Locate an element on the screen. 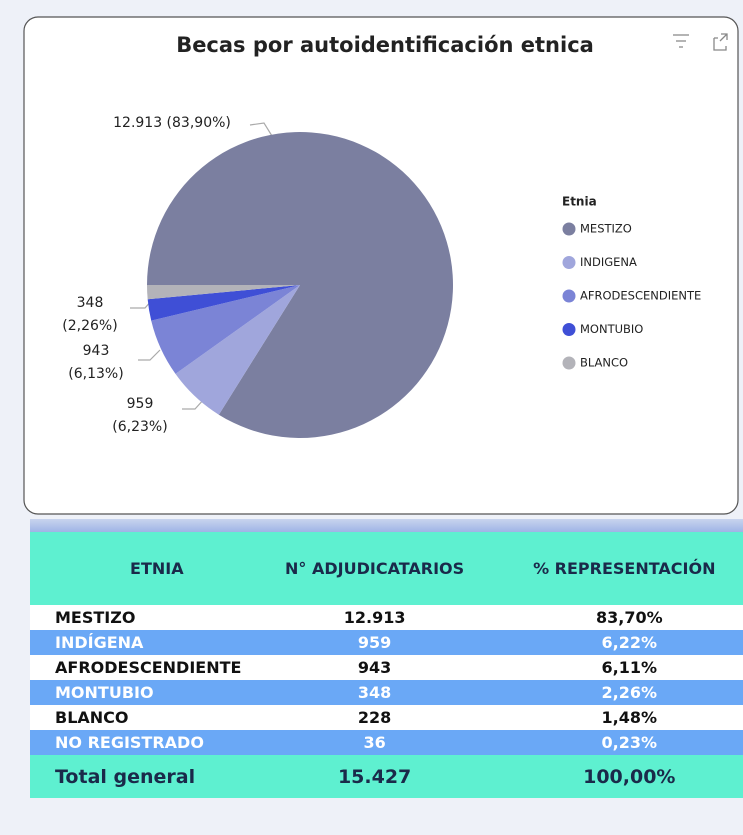 This screenshot has width=743, height=835. table-row: MESTIZO 12.913 83,70% is located at coordinates (386, 617).